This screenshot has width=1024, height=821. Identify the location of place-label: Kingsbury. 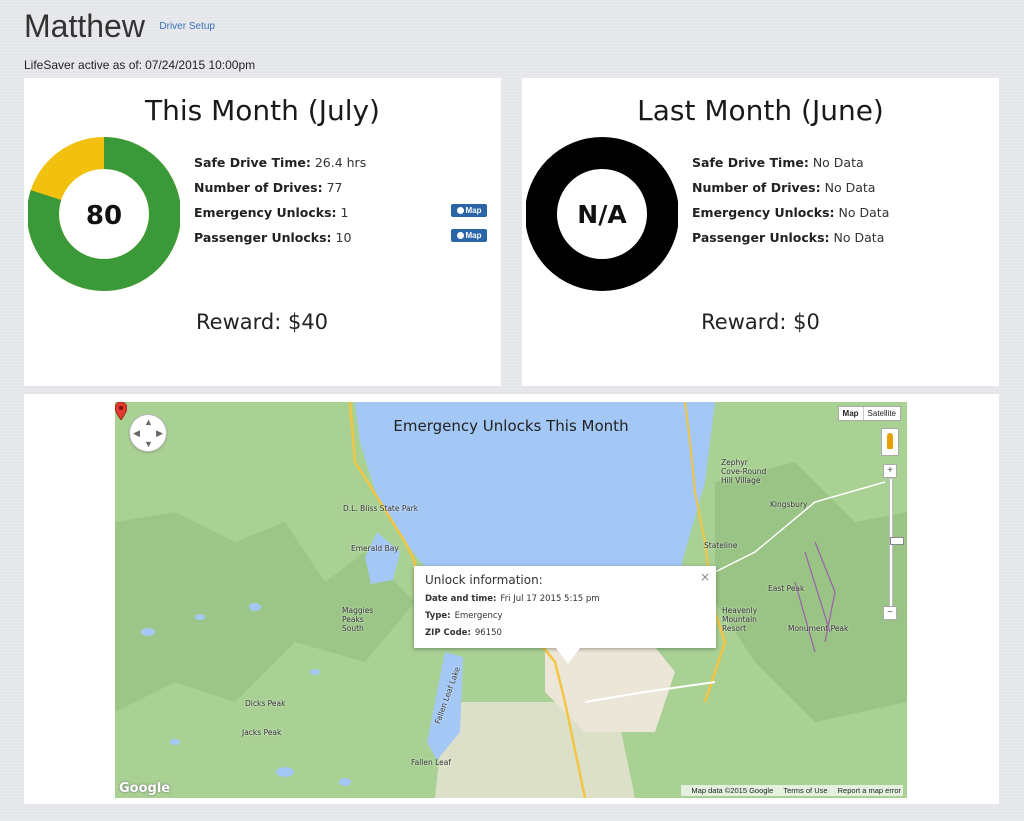
(789, 504).